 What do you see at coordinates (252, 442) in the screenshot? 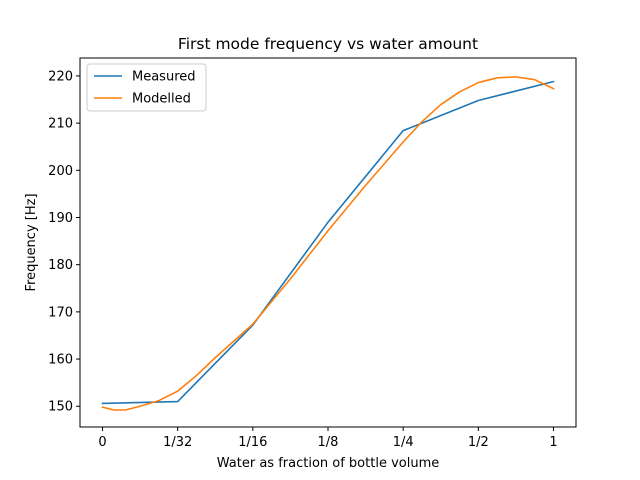
I see `x-tick-label: 1/16` at bounding box center [252, 442].